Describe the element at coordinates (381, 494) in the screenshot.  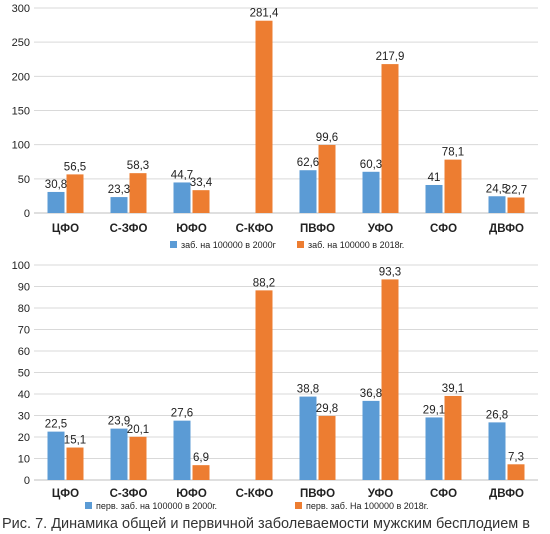
I see `primary-category-label: УФО` at that location.